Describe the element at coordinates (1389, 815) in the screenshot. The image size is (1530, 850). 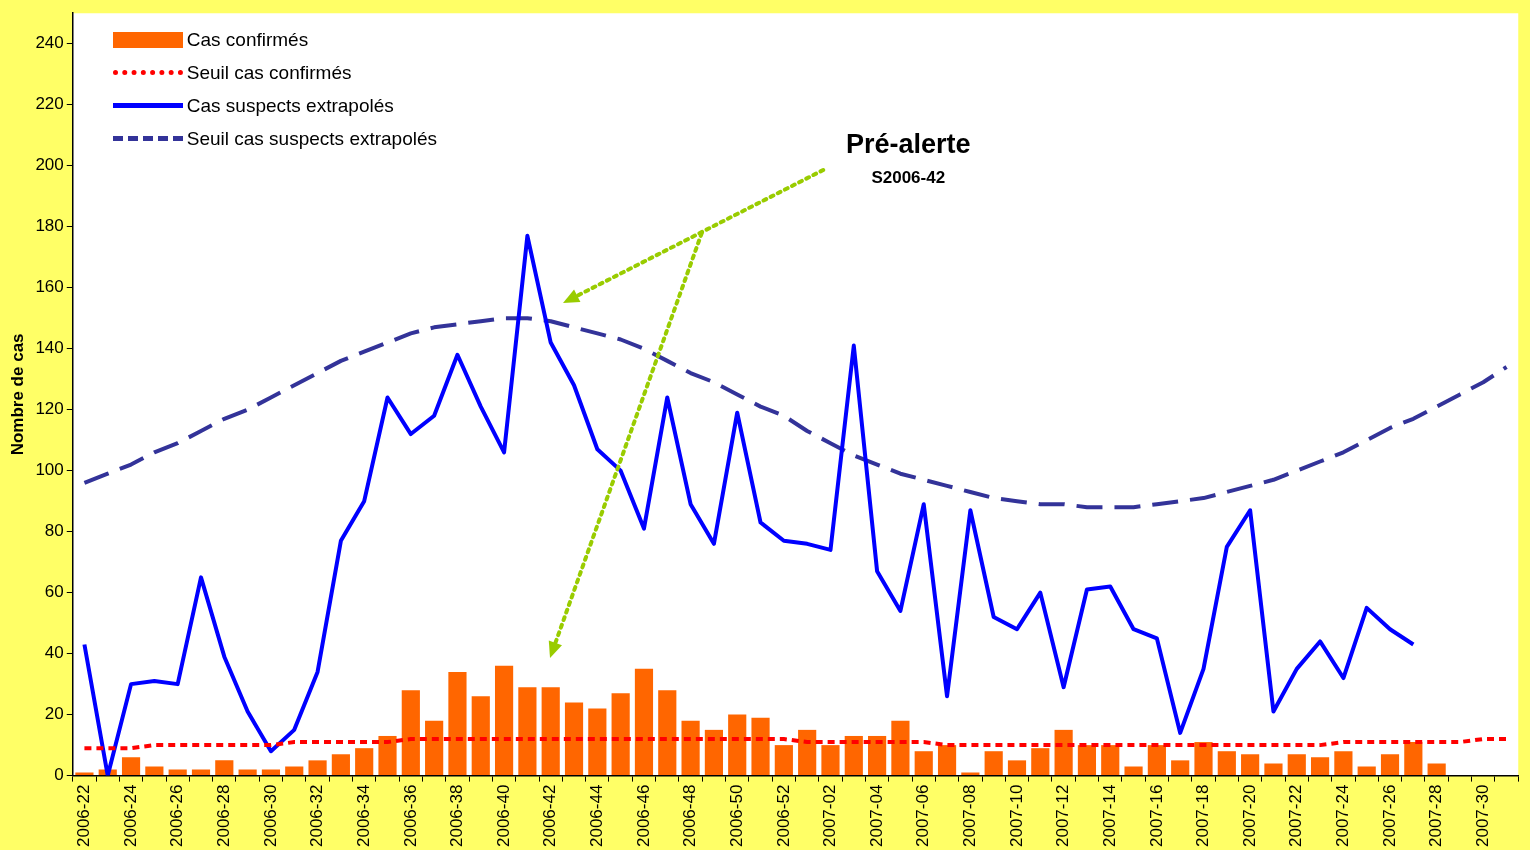
I see `x-tick-label: 2007-26` at that location.